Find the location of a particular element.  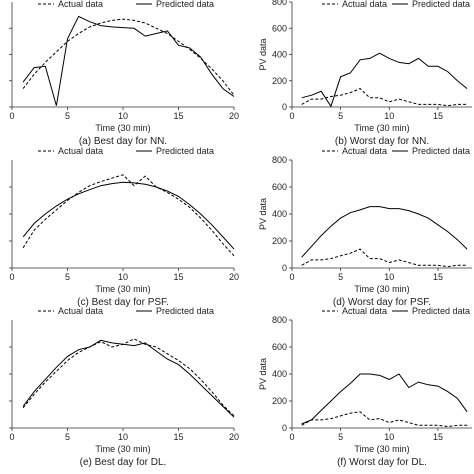

panel-caption: (f) Worst day for DL. is located at coordinates (382, 462).